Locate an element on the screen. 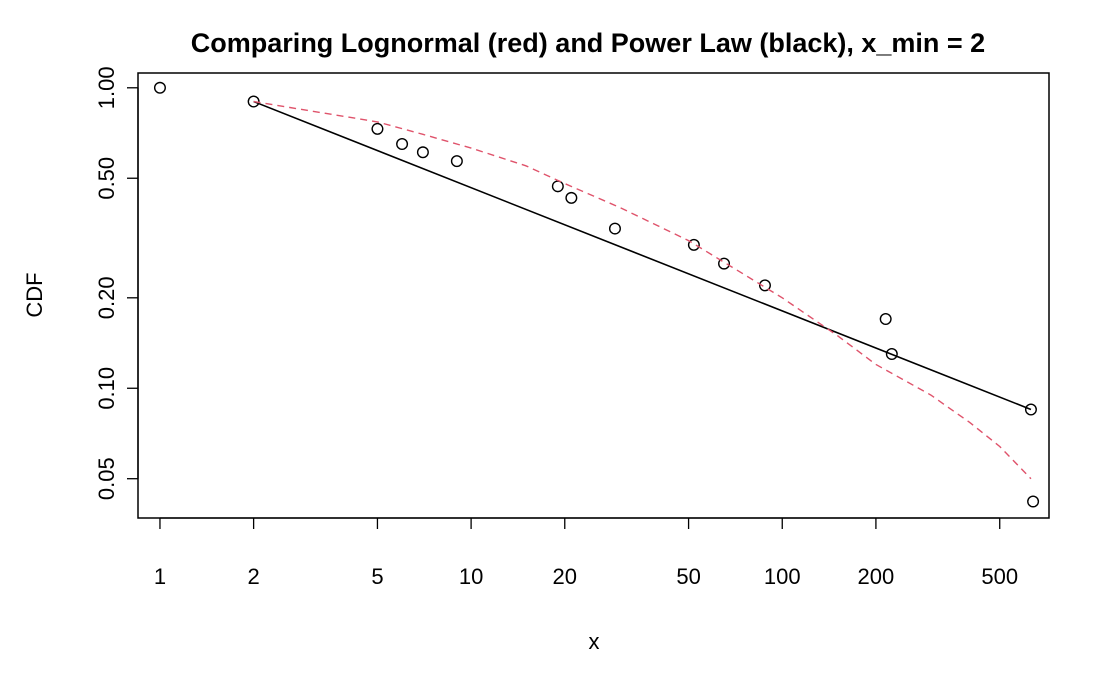 The width and height of the screenshot is (1119, 691). y-tick-label: 0.20 is located at coordinates (106, 297).